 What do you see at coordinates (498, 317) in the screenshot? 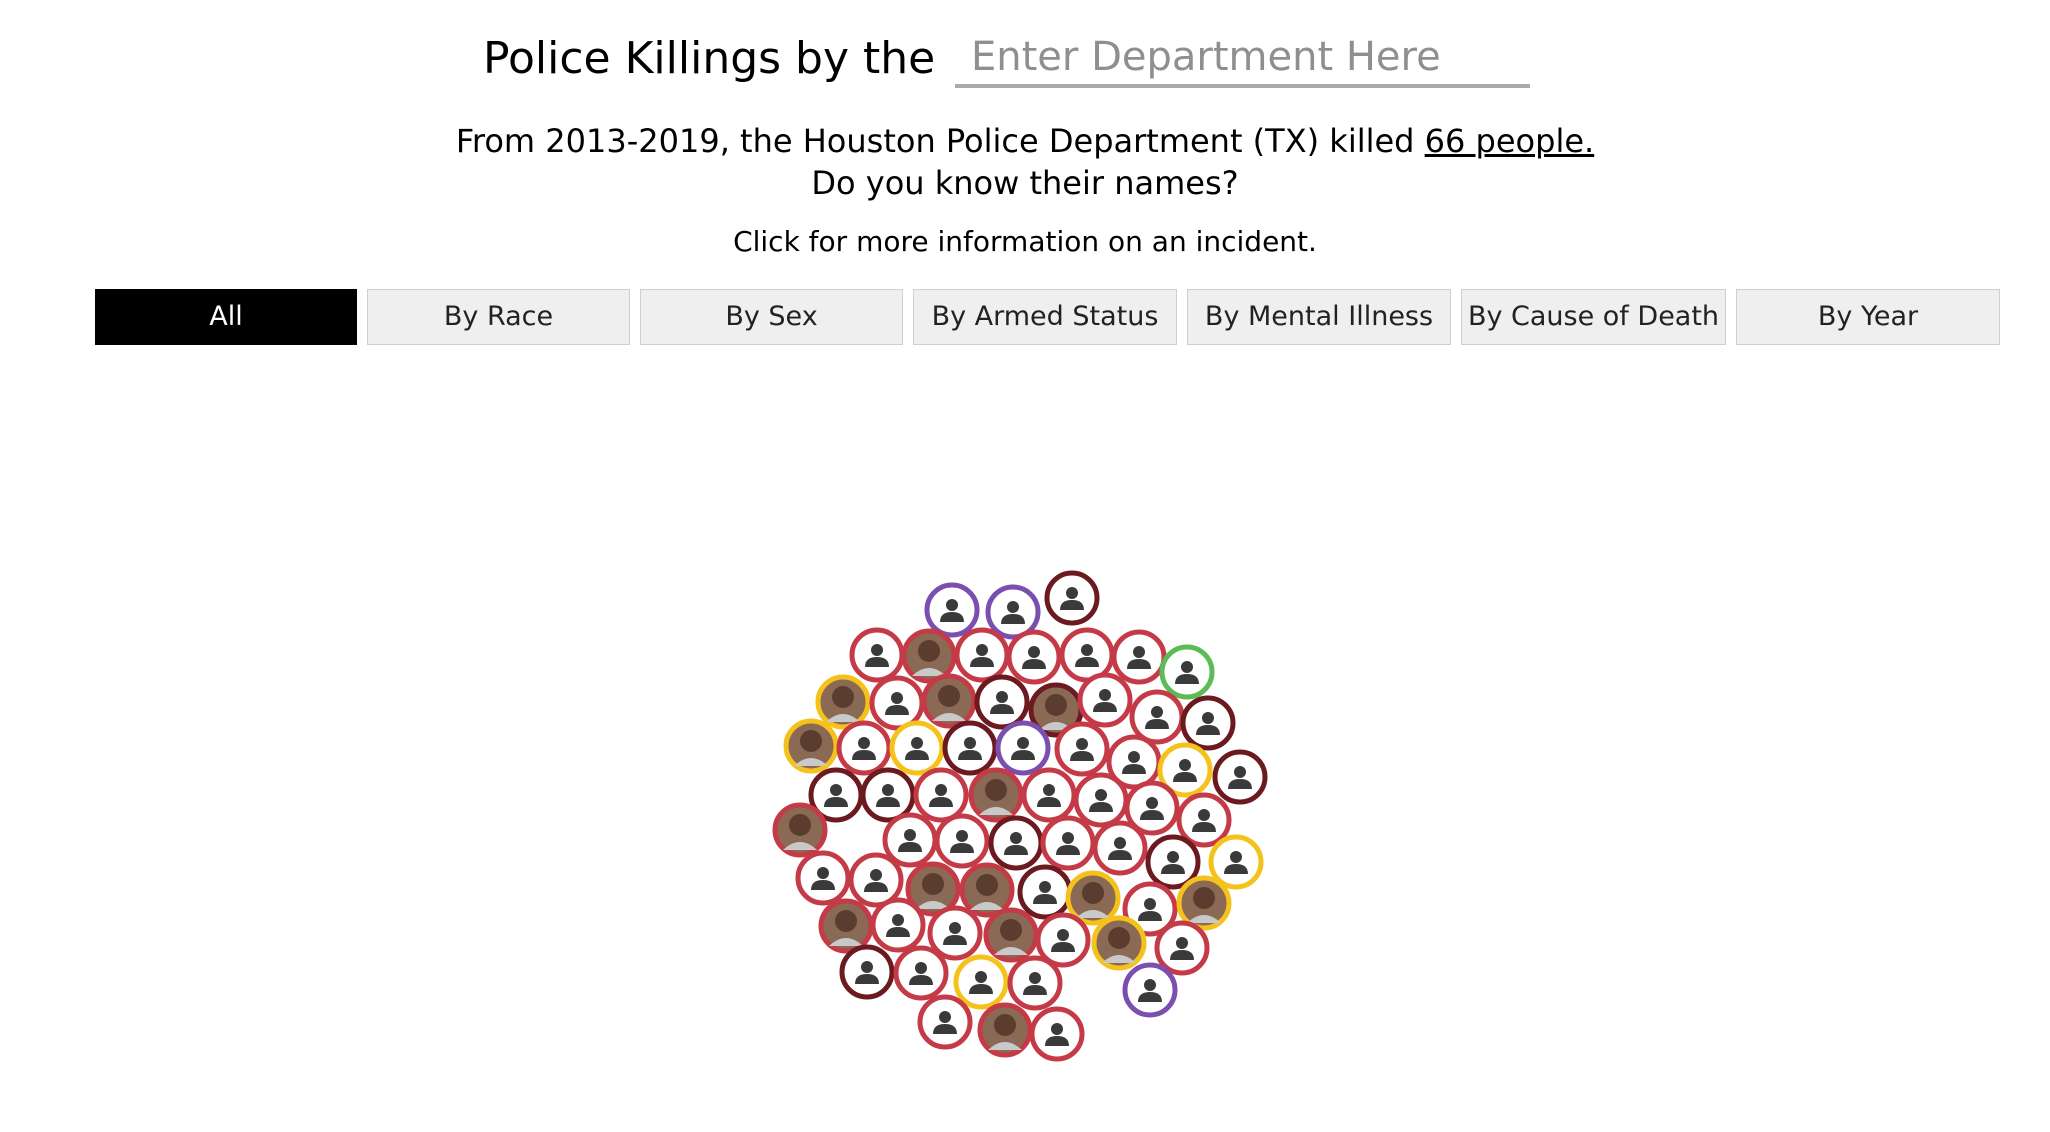
I see `tab-by-race: By Race` at bounding box center [498, 317].